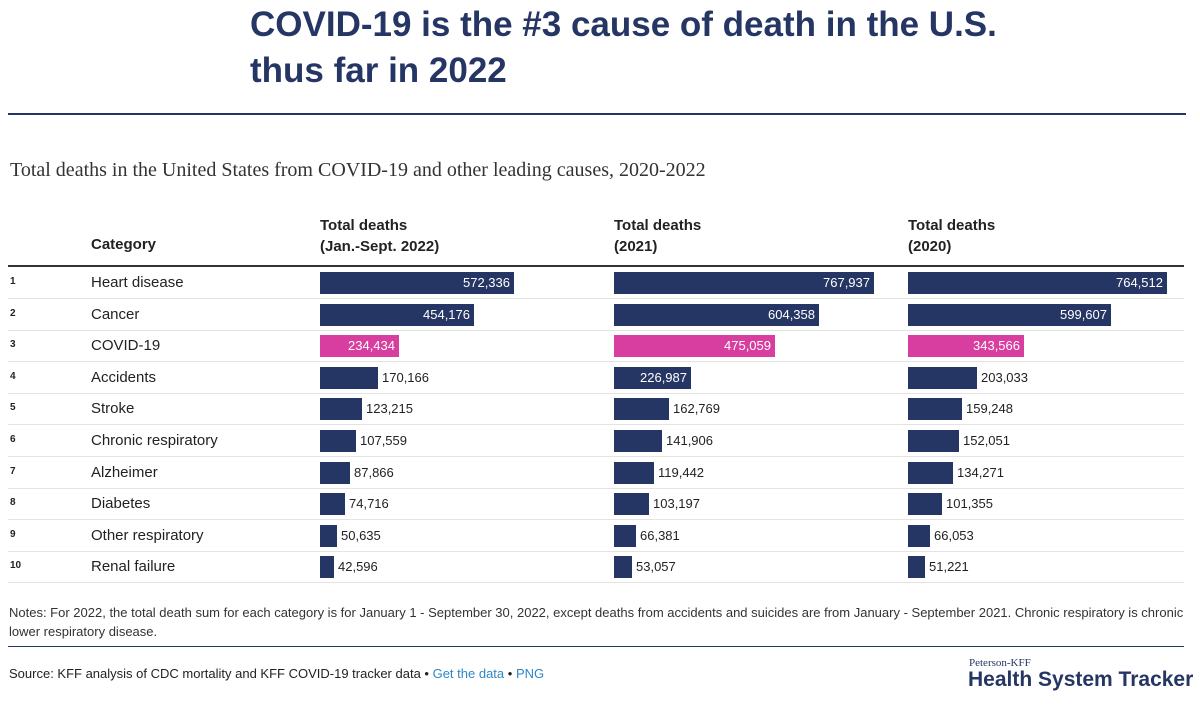  Describe the element at coordinates (689, 440) in the screenshot. I see `value-label-chronic-respiratory-2021: 141,906` at that location.